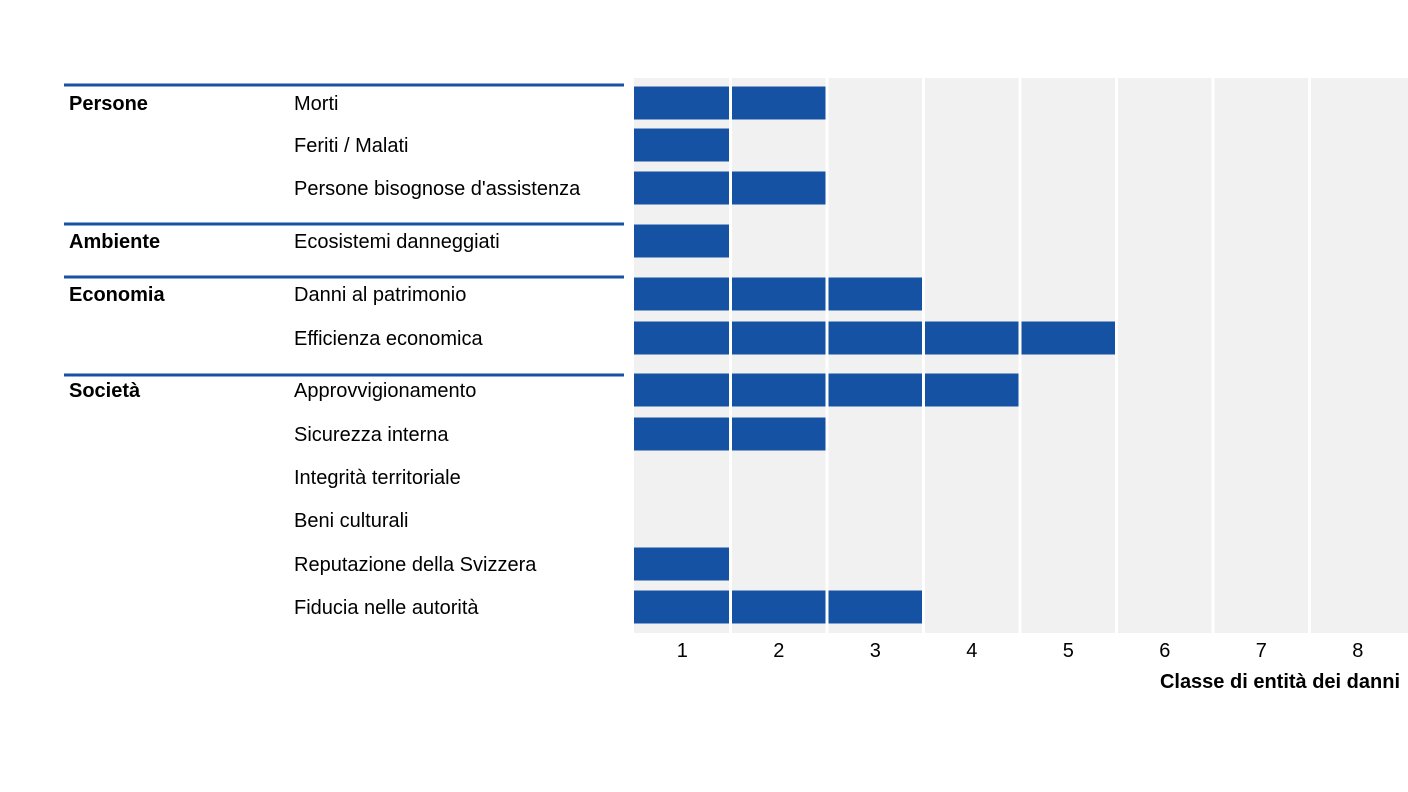  I want to click on x-tick-label: 5, so click(1068, 651).